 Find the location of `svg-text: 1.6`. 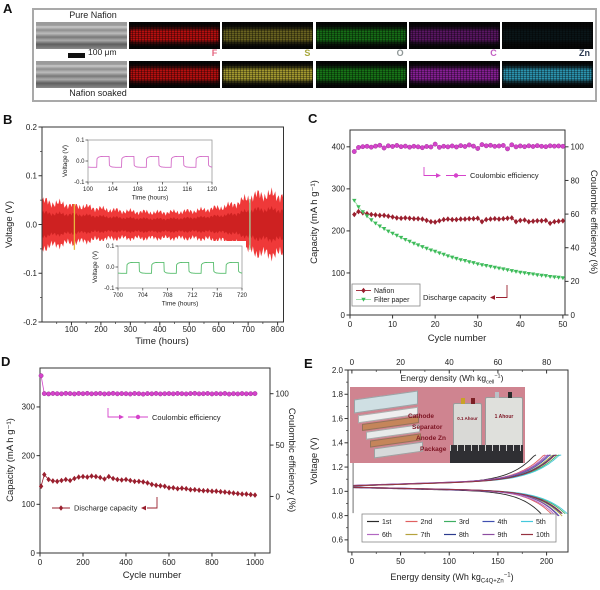

svg-text: 1.6 is located at coordinates (338, 418).